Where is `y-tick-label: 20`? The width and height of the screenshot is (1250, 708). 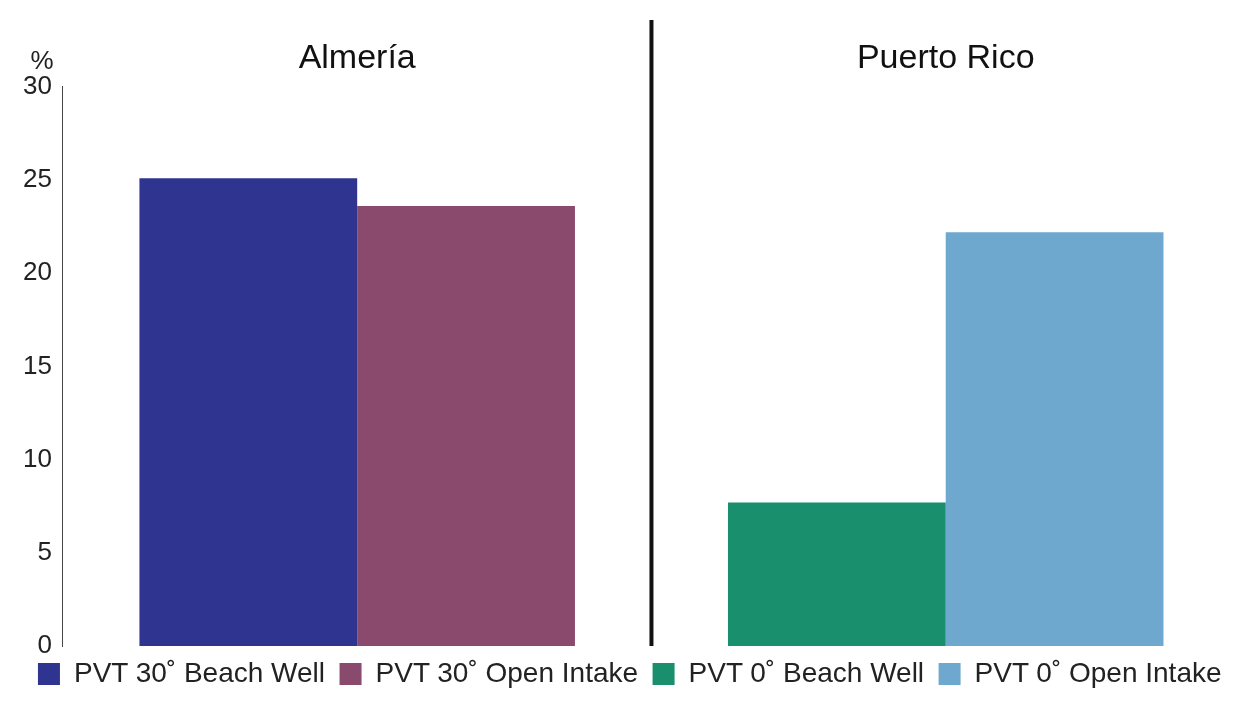
y-tick-label: 20 is located at coordinates (37, 271).